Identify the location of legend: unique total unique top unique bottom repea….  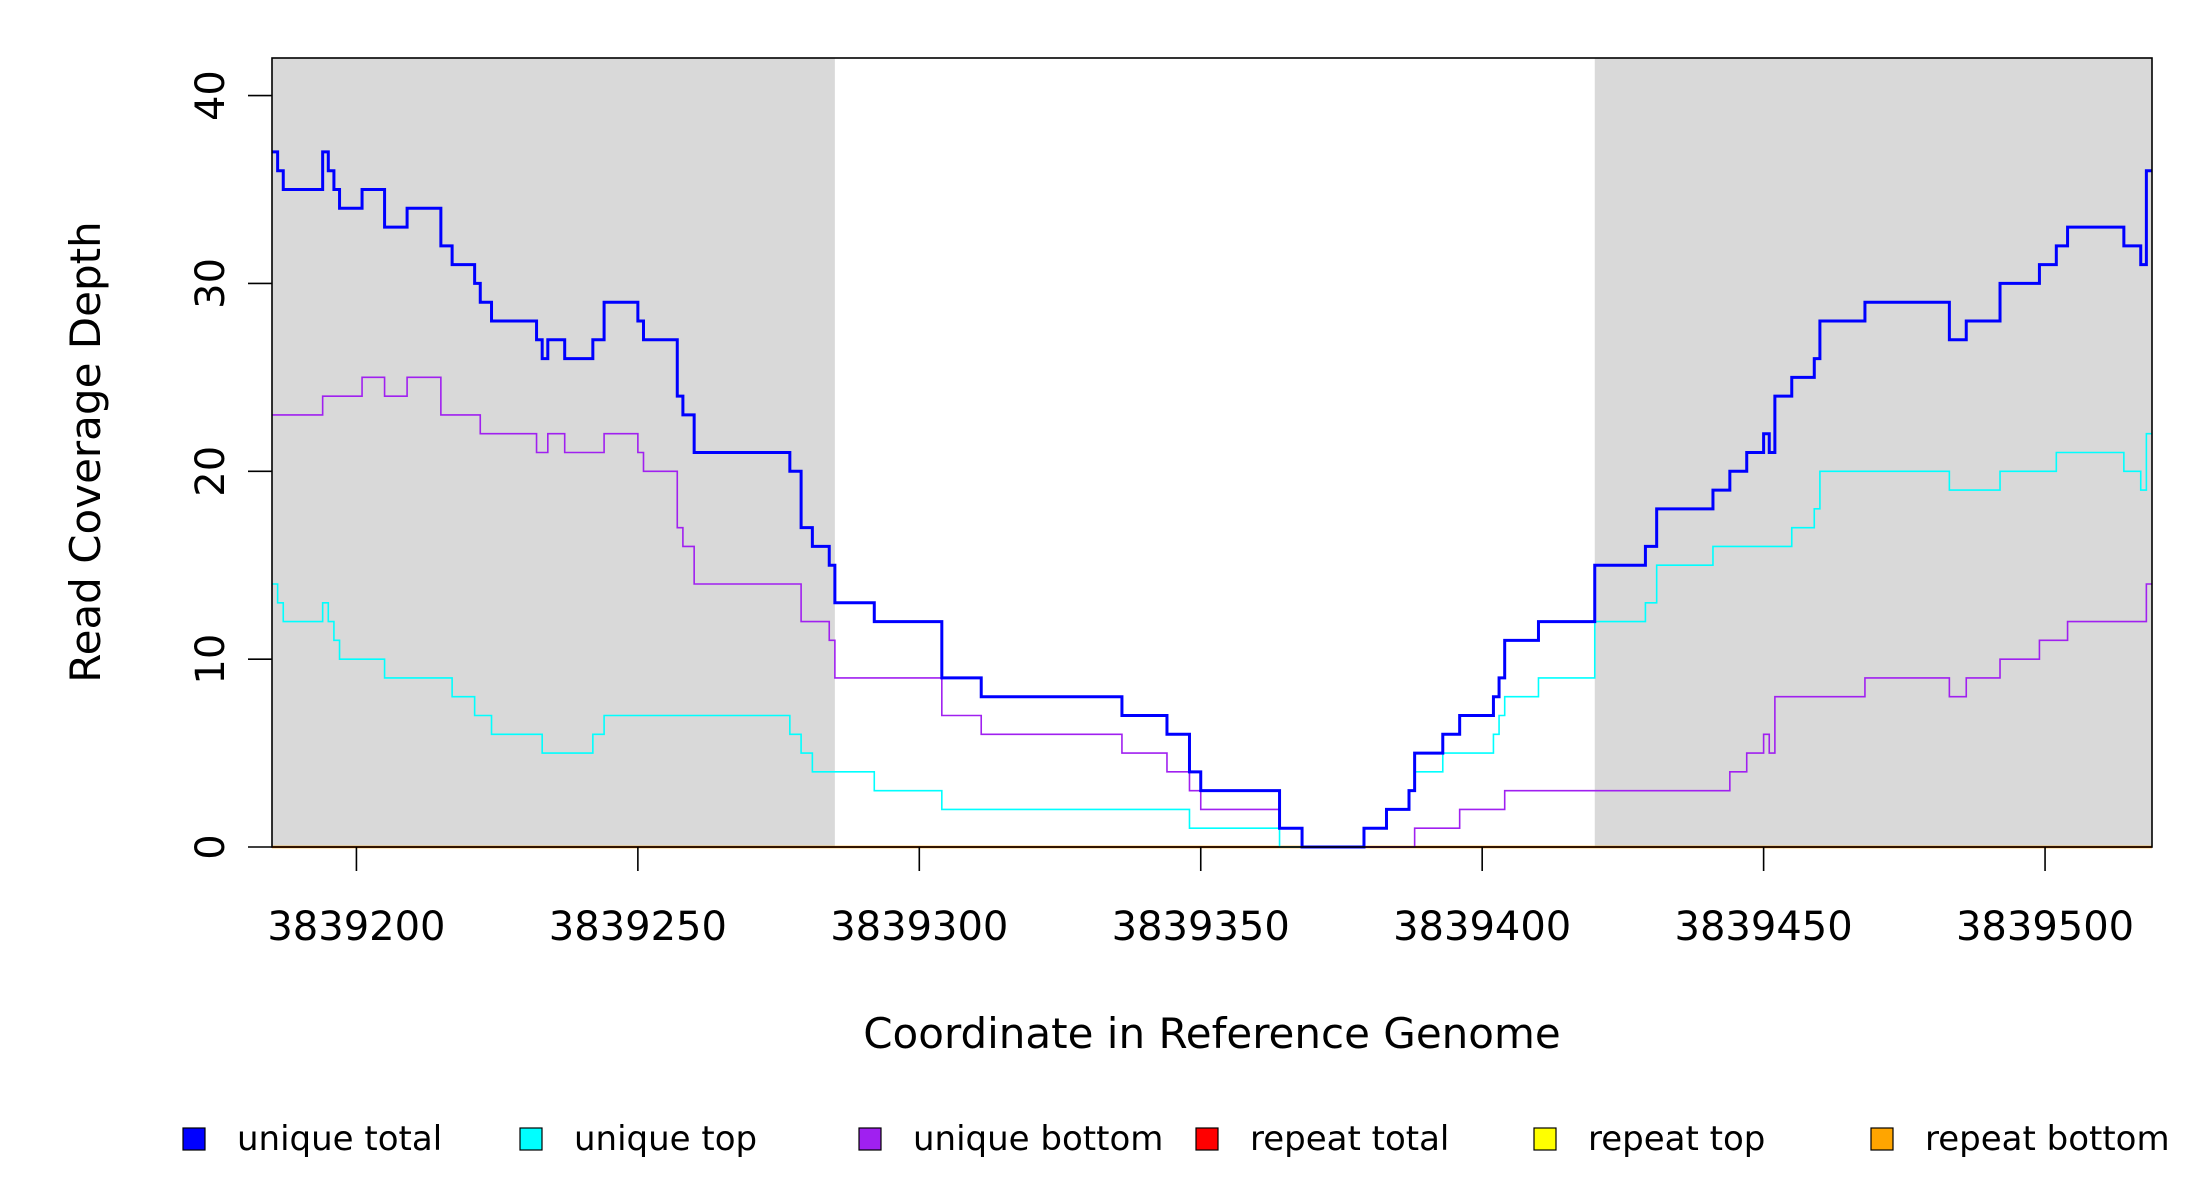
(1176, 1139).